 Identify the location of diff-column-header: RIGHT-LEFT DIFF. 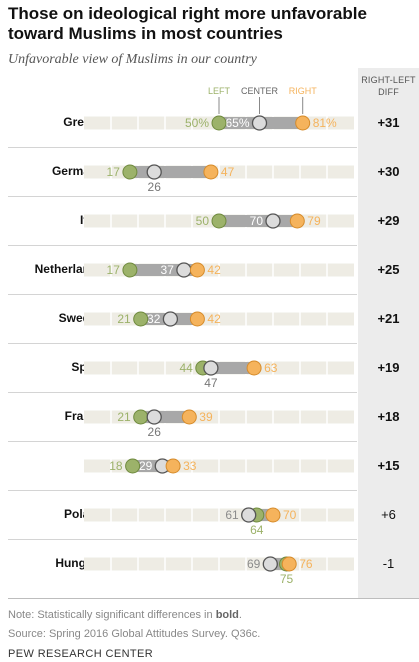
(388, 86).